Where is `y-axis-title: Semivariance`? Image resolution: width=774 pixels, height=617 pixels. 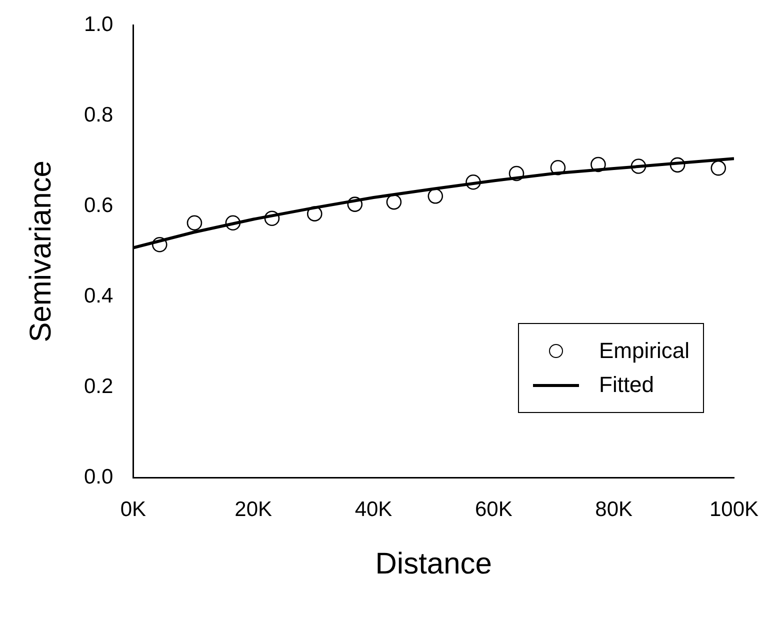 y-axis-title: Semivariance is located at coordinates (41, 251).